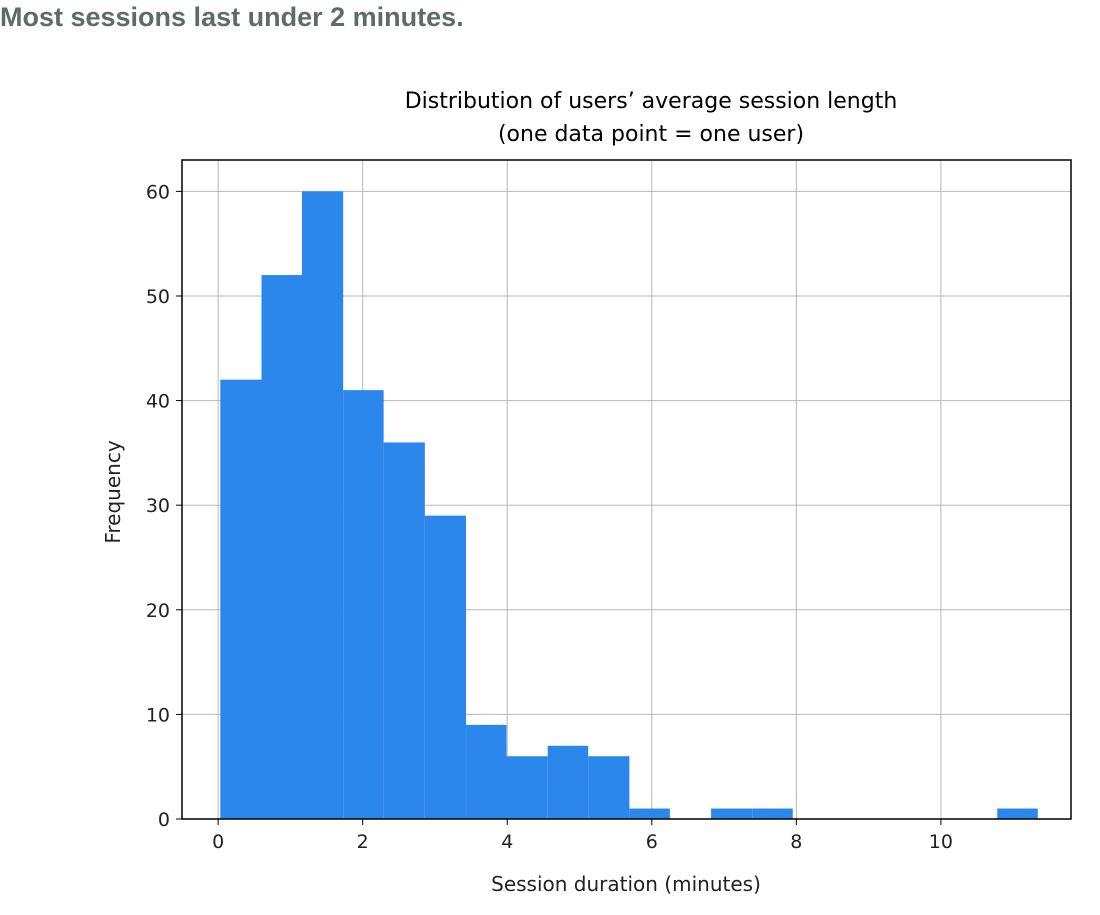 Image resolution: width=1100 pixels, height=915 pixels. What do you see at coordinates (507, 842) in the screenshot?
I see `x-tick-label: 4` at bounding box center [507, 842].